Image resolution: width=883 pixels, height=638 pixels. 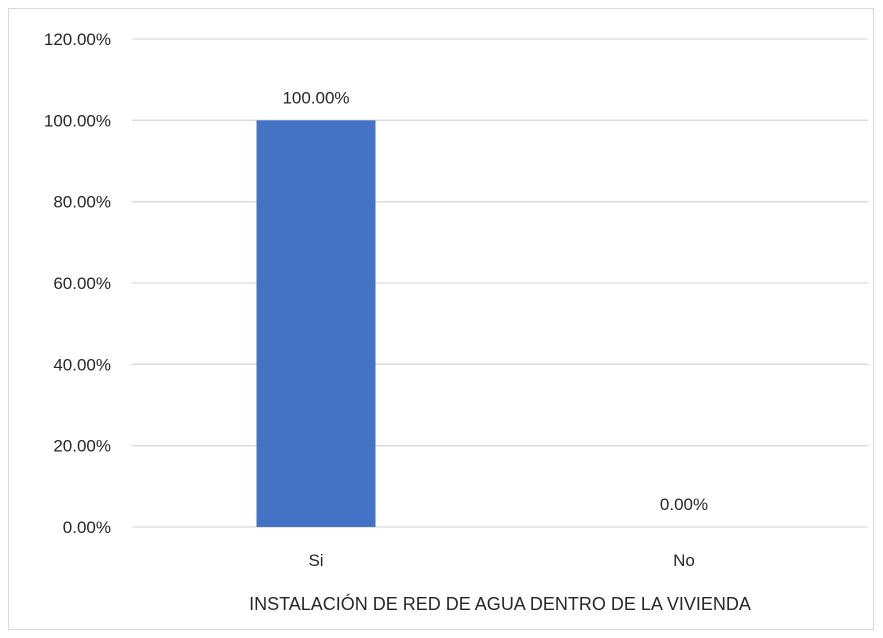 I want to click on y-tick-label: 100.00%, so click(x=77, y=120).